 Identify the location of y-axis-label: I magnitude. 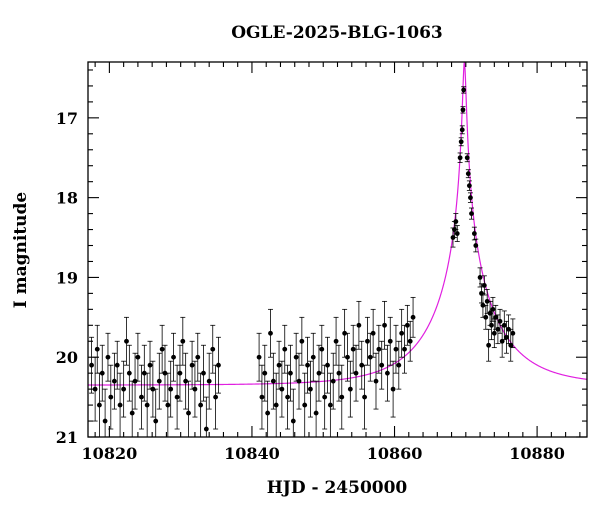
(21, 250).